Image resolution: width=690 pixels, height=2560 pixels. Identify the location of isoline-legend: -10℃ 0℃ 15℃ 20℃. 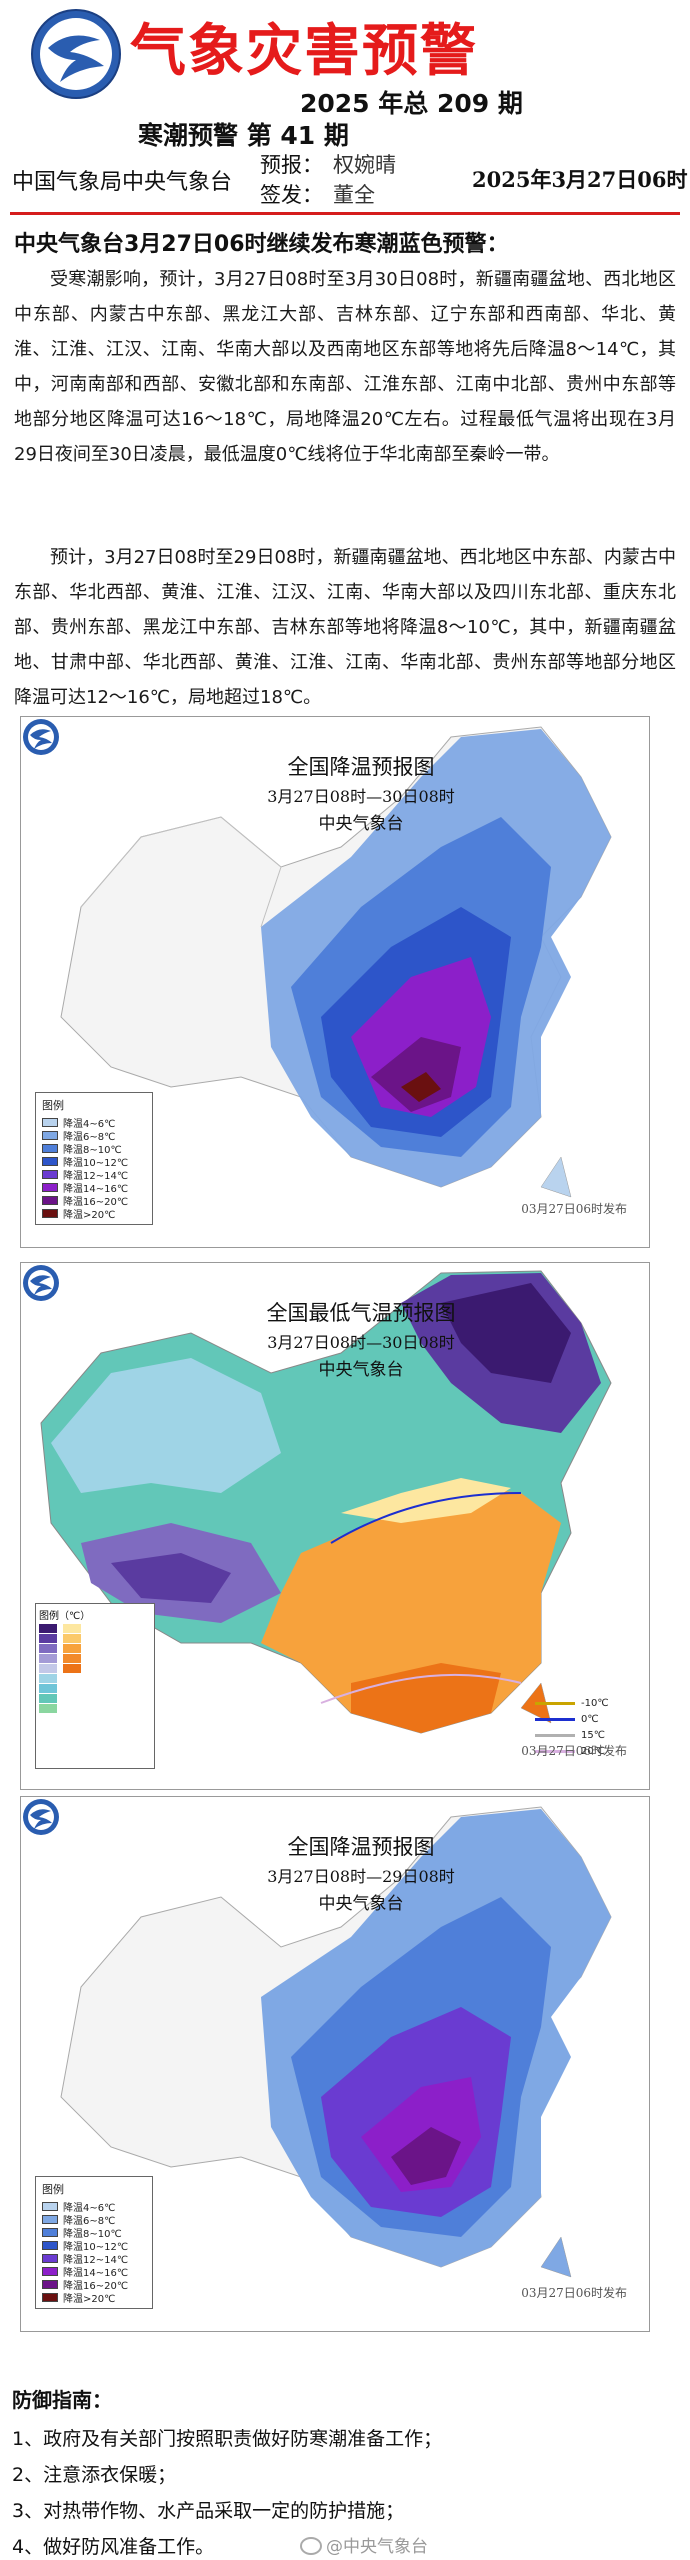
(583, 1727).